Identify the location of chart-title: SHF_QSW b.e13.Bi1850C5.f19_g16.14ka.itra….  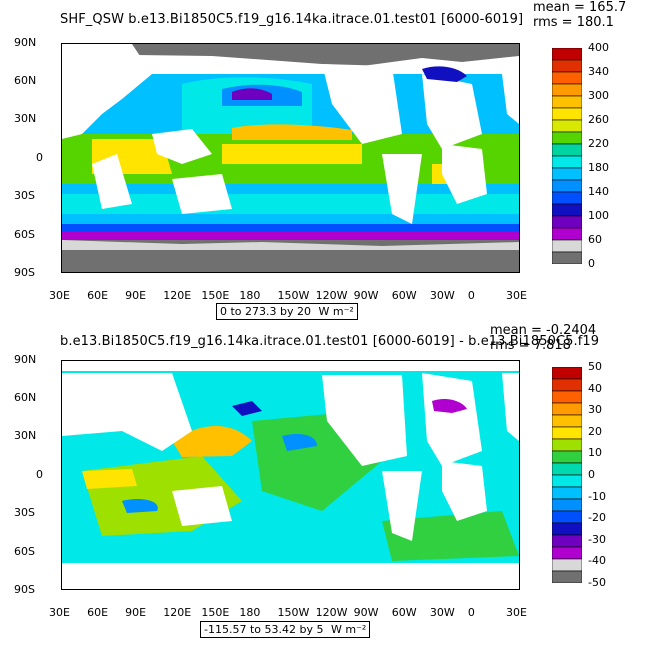
(292, 19).